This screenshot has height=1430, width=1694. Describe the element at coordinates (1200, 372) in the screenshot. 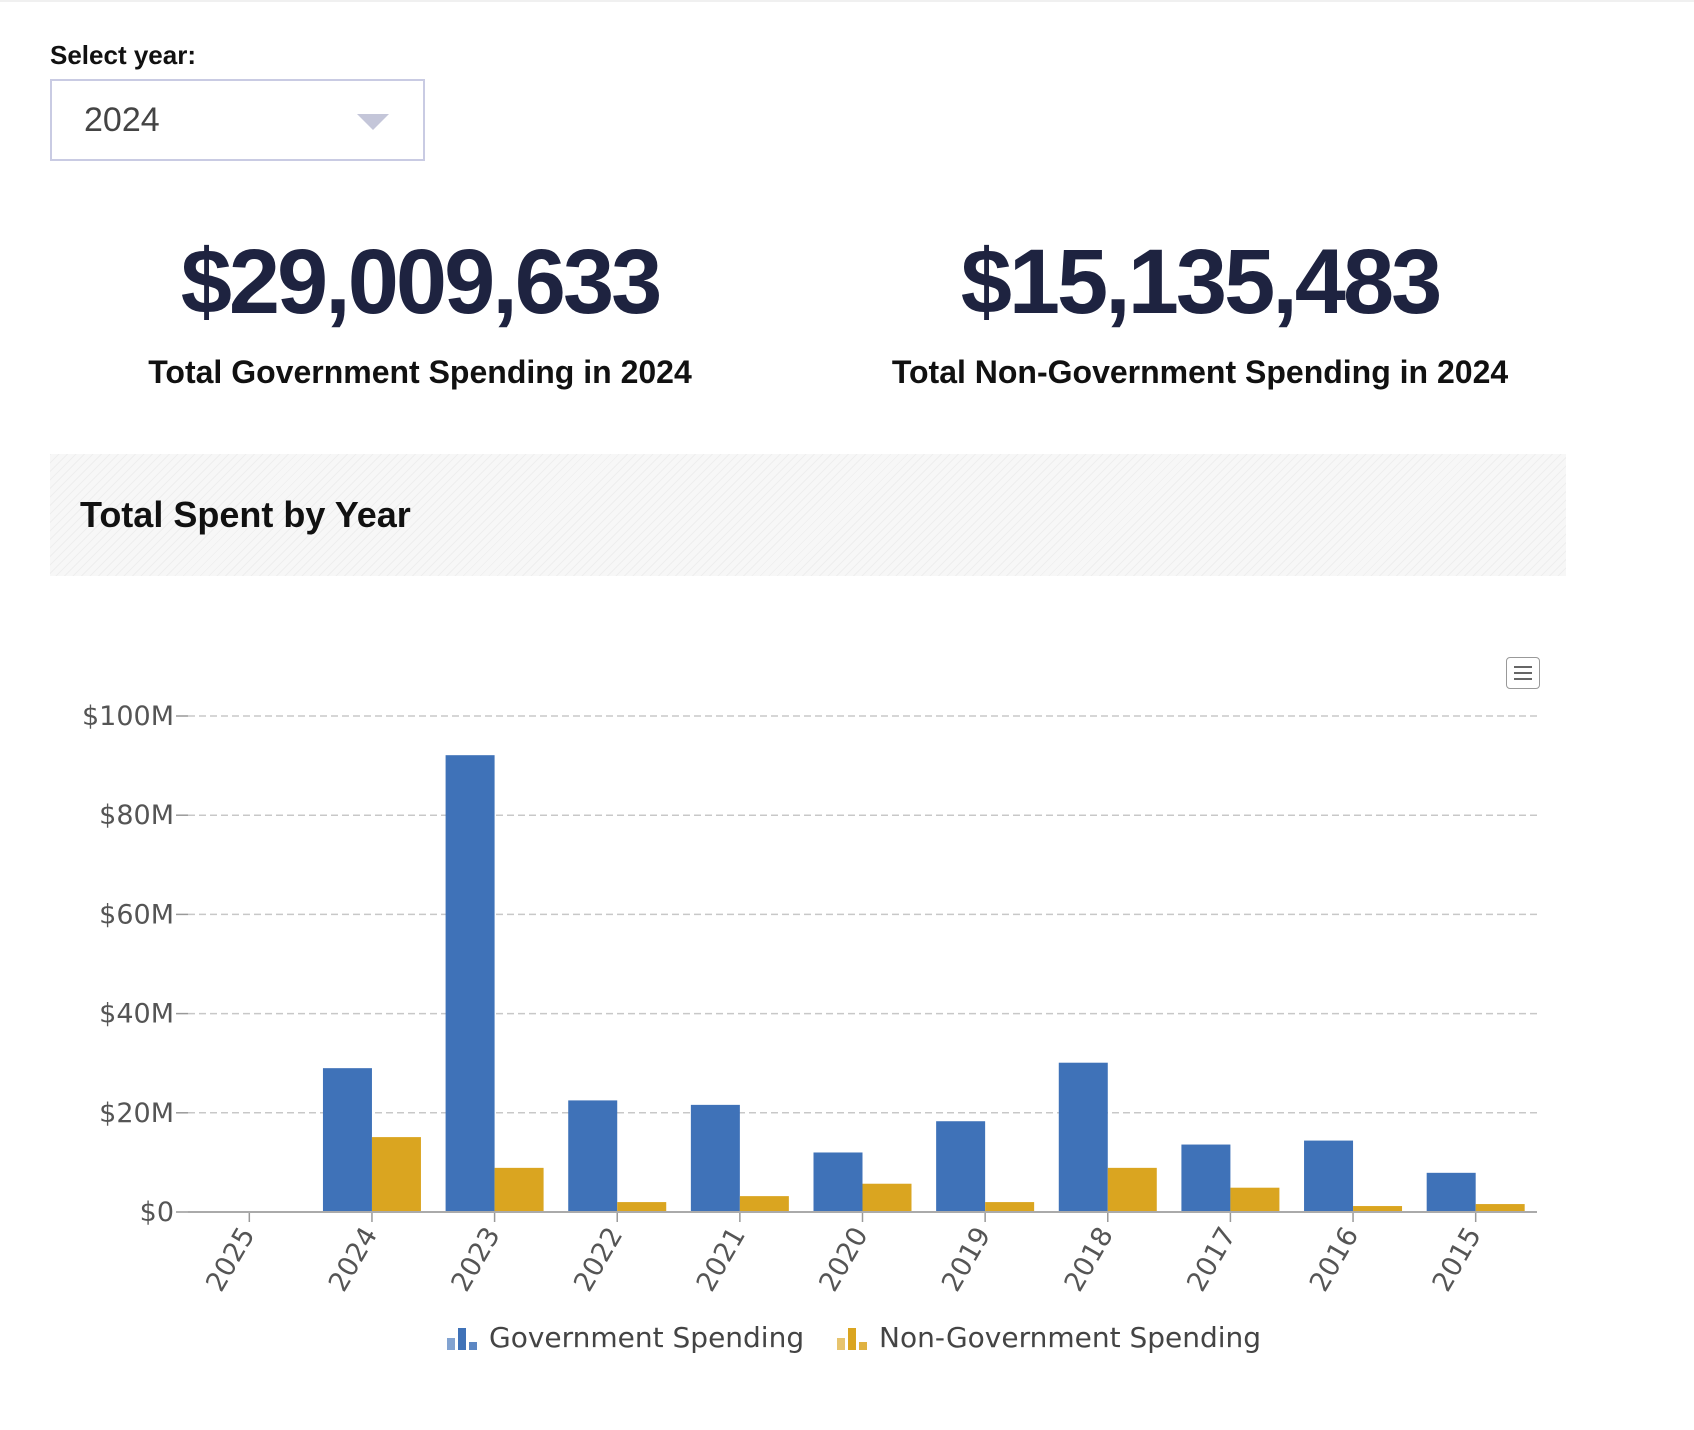

I see `non-government-spending-label: Total Non-Government Spending in 2024` at that location.